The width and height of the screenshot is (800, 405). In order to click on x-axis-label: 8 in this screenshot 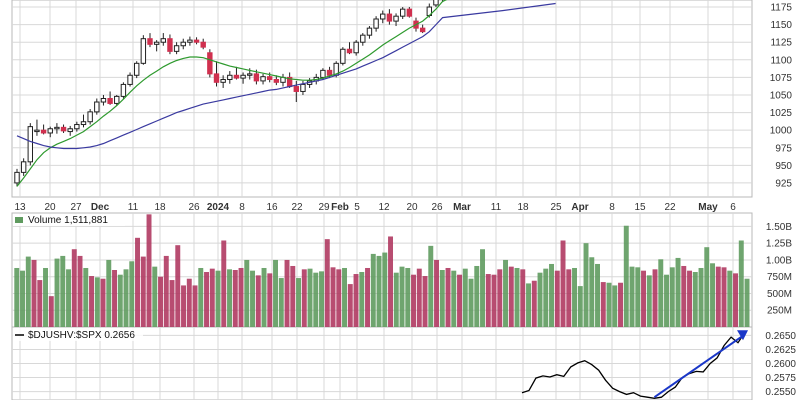, I will do `click(612, 207)`.